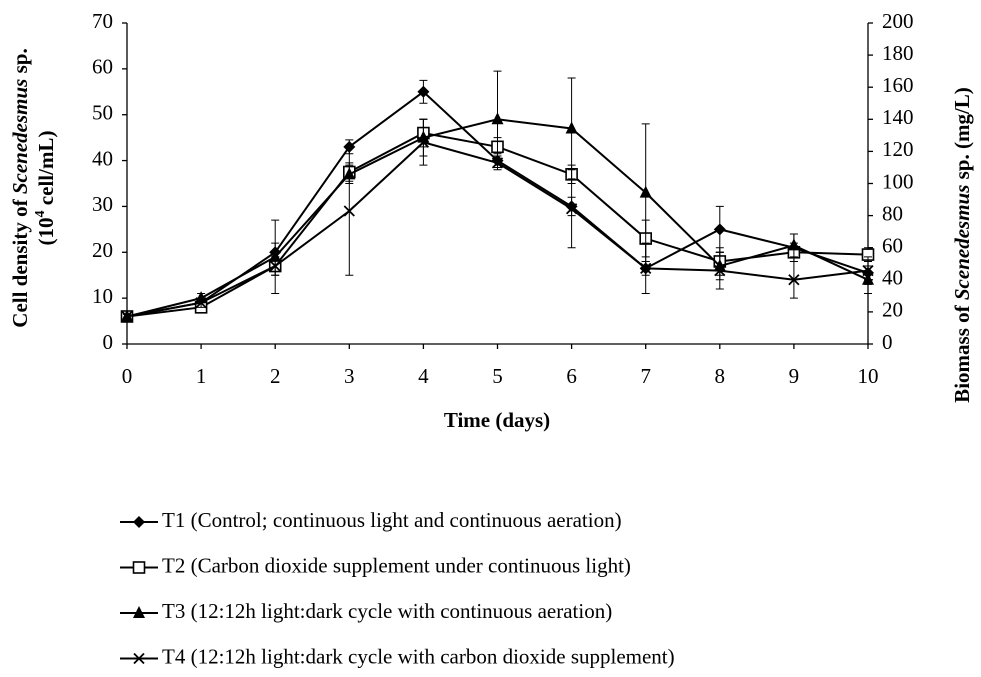  Describe the element at coordinates (20, 137) in the screenshot. I see `y-axis-label-part: Scenedesmus` at that location.